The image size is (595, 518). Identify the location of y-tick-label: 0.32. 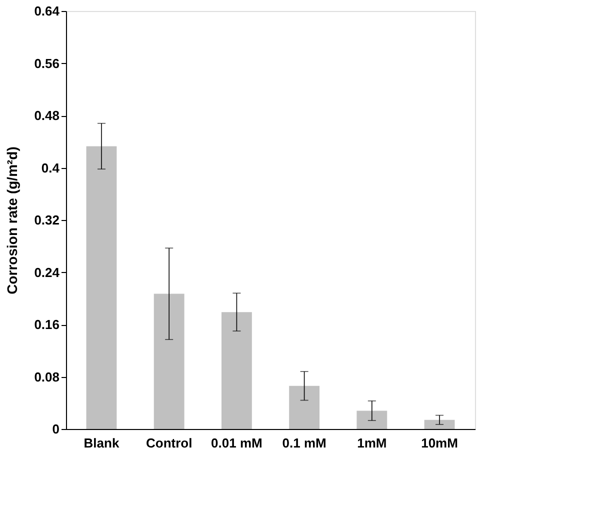
(47, 220).